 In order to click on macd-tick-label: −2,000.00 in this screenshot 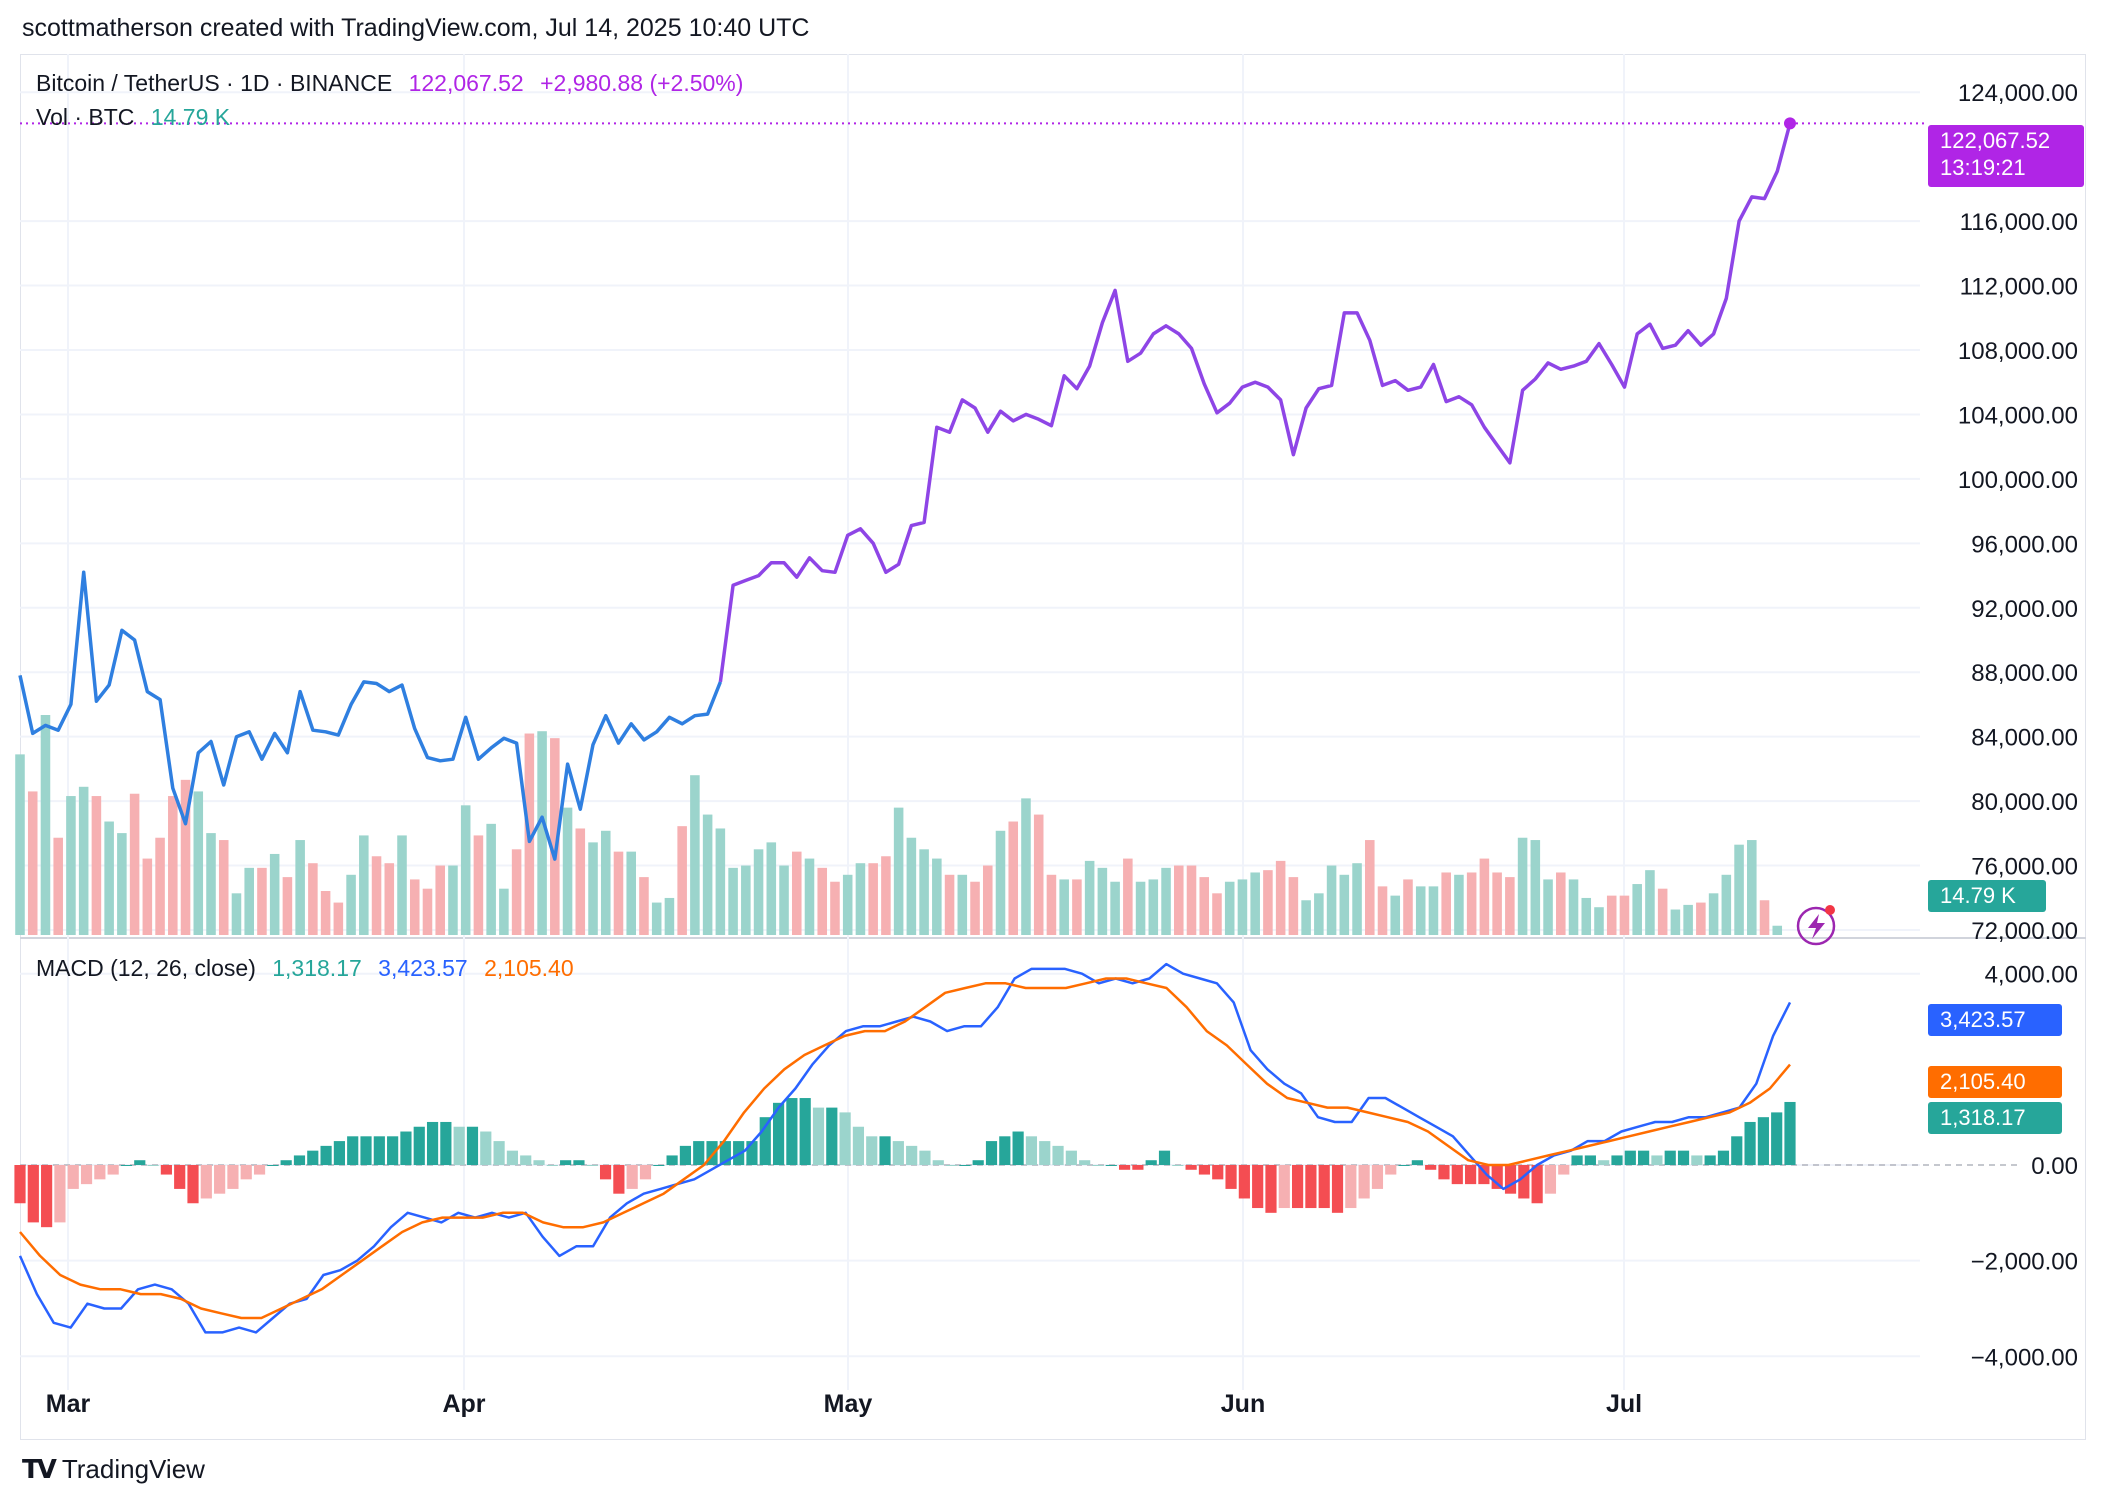, I will do `click(2024, 1262)`.